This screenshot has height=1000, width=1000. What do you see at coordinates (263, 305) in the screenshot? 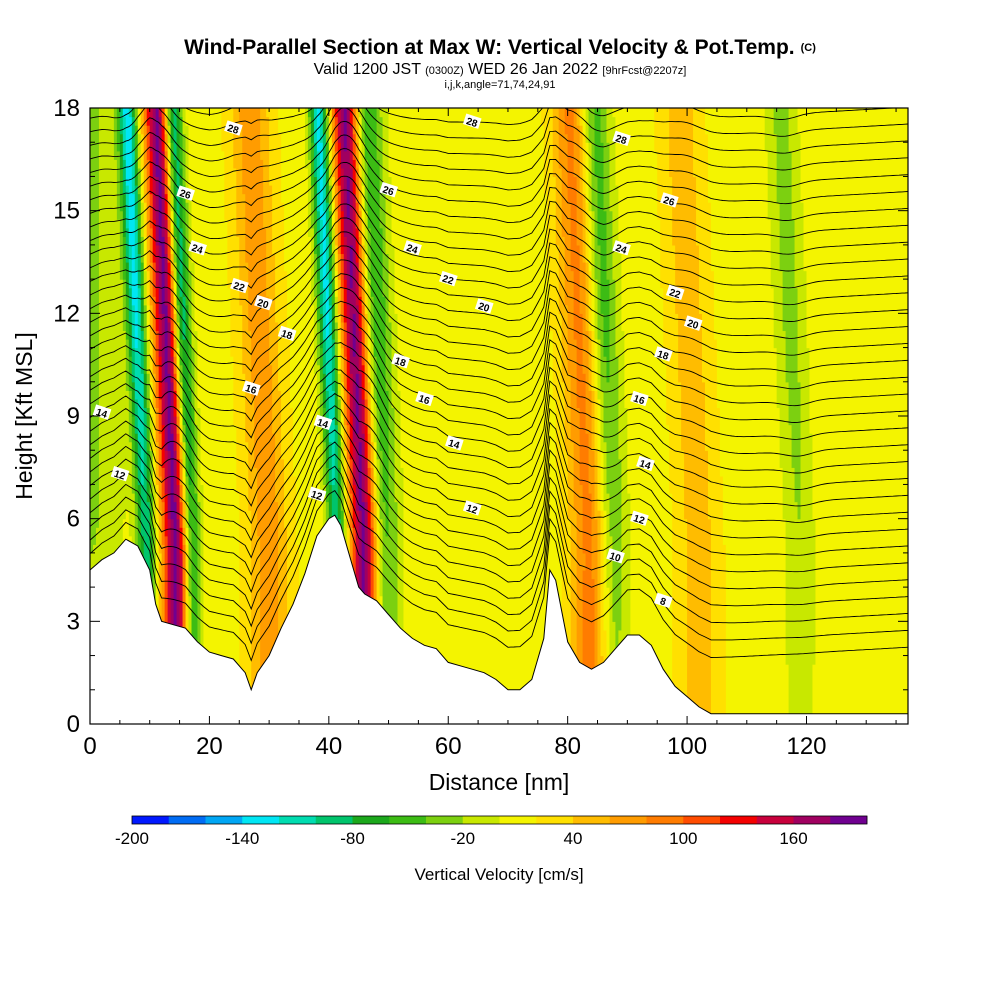
I see `contour-label-text: 20` at bounding box center [263, 305].